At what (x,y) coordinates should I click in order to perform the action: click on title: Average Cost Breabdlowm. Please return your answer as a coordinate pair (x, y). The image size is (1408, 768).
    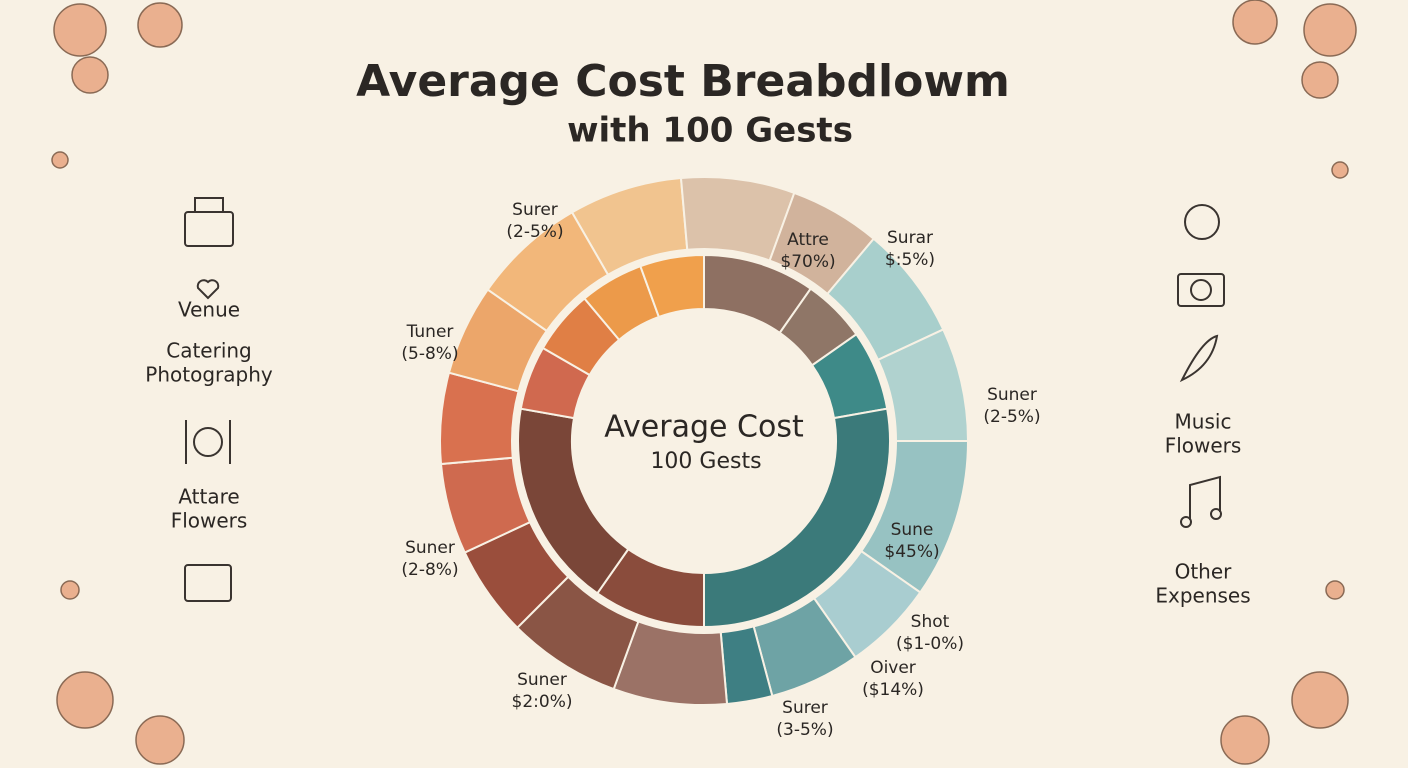
    Looking at the image, I should click on (683, 81).